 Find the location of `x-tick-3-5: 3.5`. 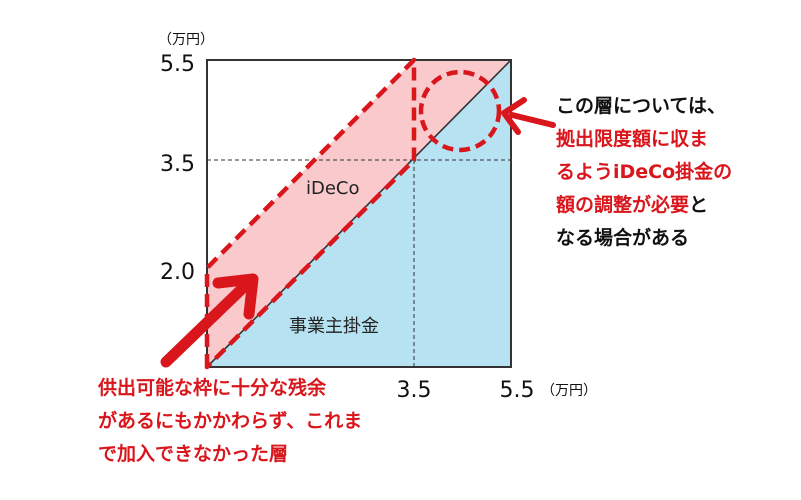

x-tick-3-5: 3.5 is located at coordinates (414, 390).